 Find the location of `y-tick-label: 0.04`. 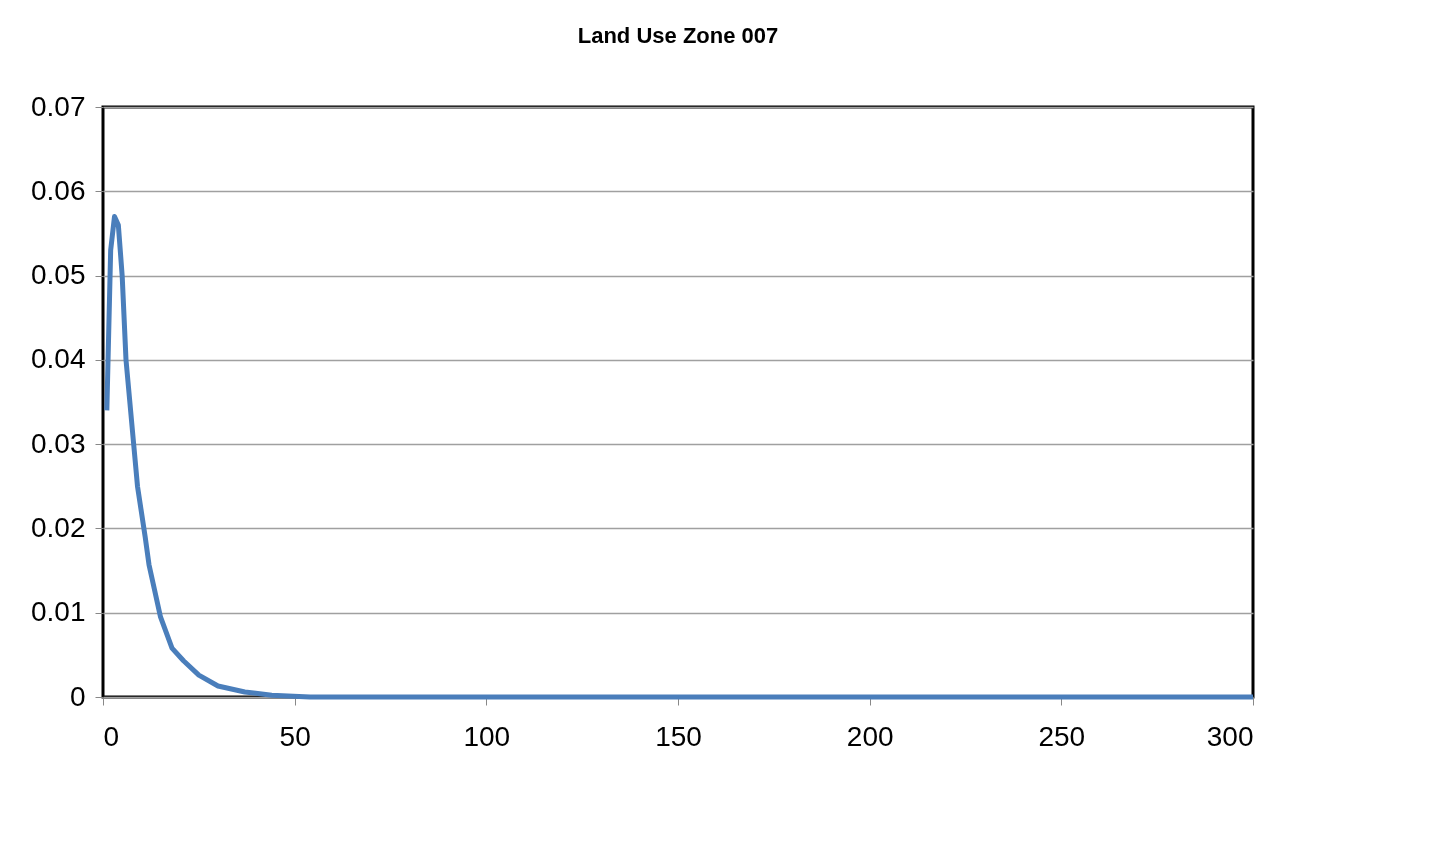

y-tick-label: 0.04 is located at coordinates (58, 359).